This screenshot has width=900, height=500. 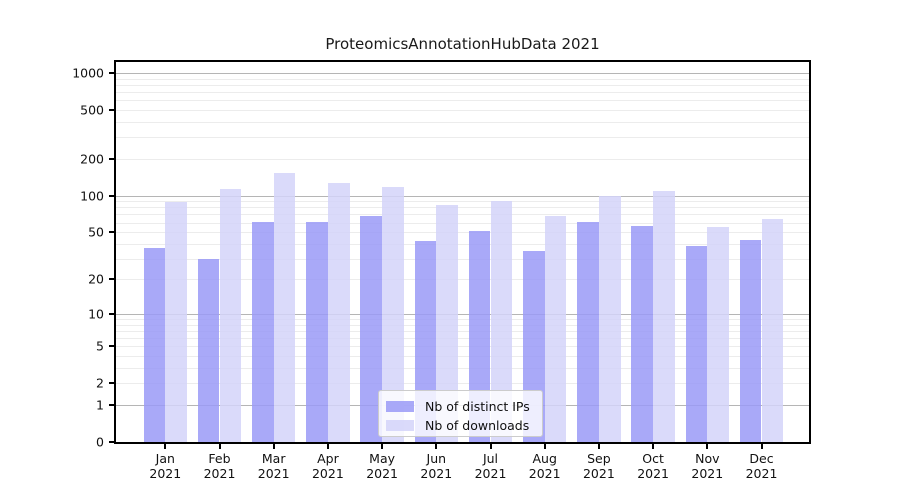 What do you see at coordinates (92, 159) in the screenshot?
I see `y-tick-label: 200` at bounding box center [92, 159].